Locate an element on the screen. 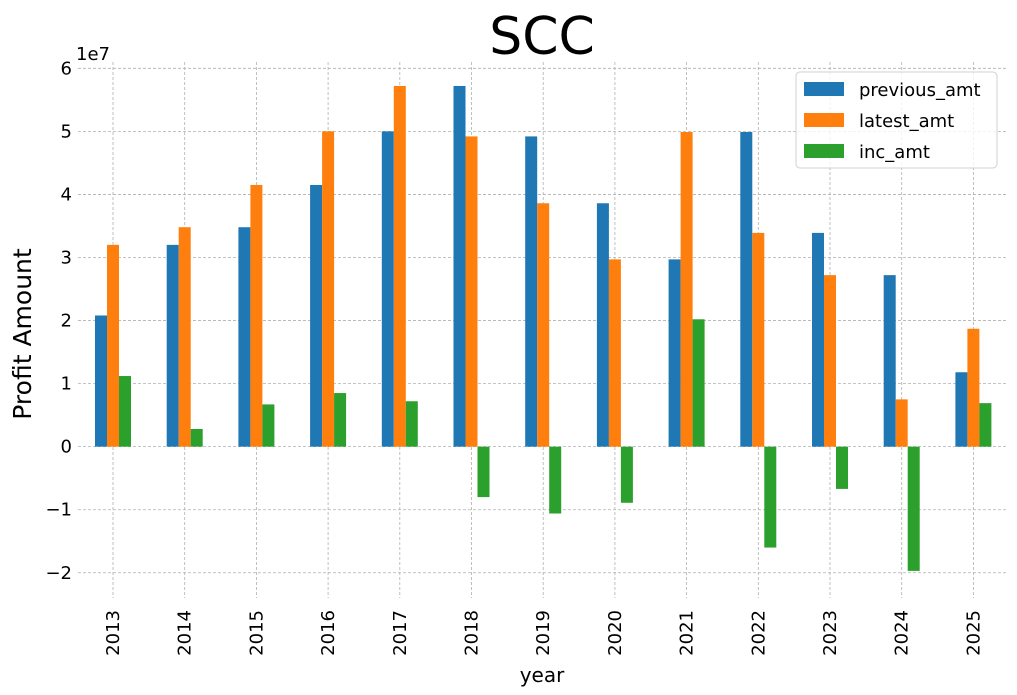 Image resolution: width=1017 pixels, height=695 pixels. bar-latest_amt-2021 is located at coordinates (686, 289).